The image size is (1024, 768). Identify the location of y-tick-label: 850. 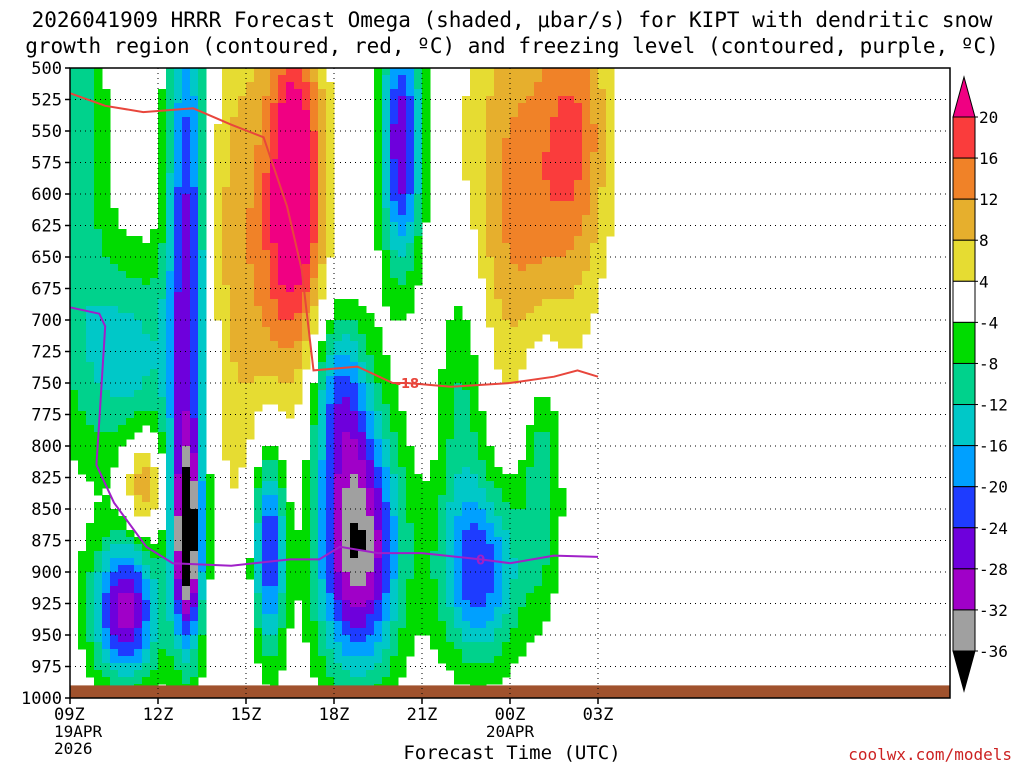
(46, 510).